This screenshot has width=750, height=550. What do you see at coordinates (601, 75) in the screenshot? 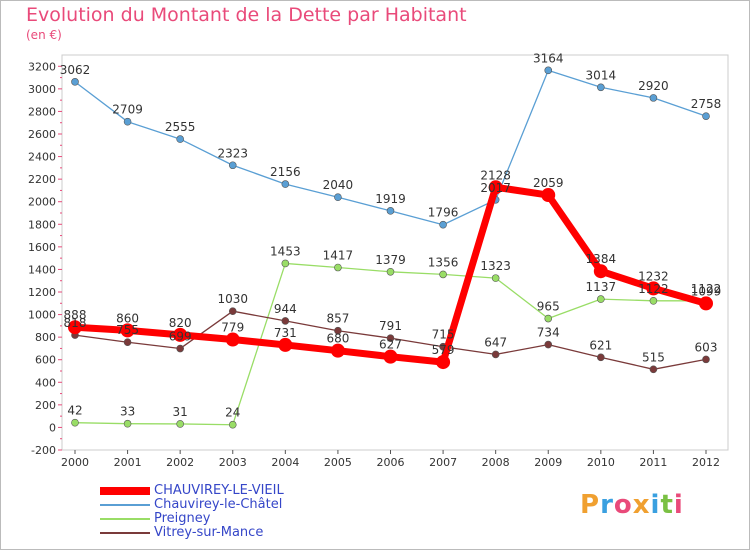
I see `data-label-chauvirey-le-chatel: 3014` at bounding box center [601, 75].